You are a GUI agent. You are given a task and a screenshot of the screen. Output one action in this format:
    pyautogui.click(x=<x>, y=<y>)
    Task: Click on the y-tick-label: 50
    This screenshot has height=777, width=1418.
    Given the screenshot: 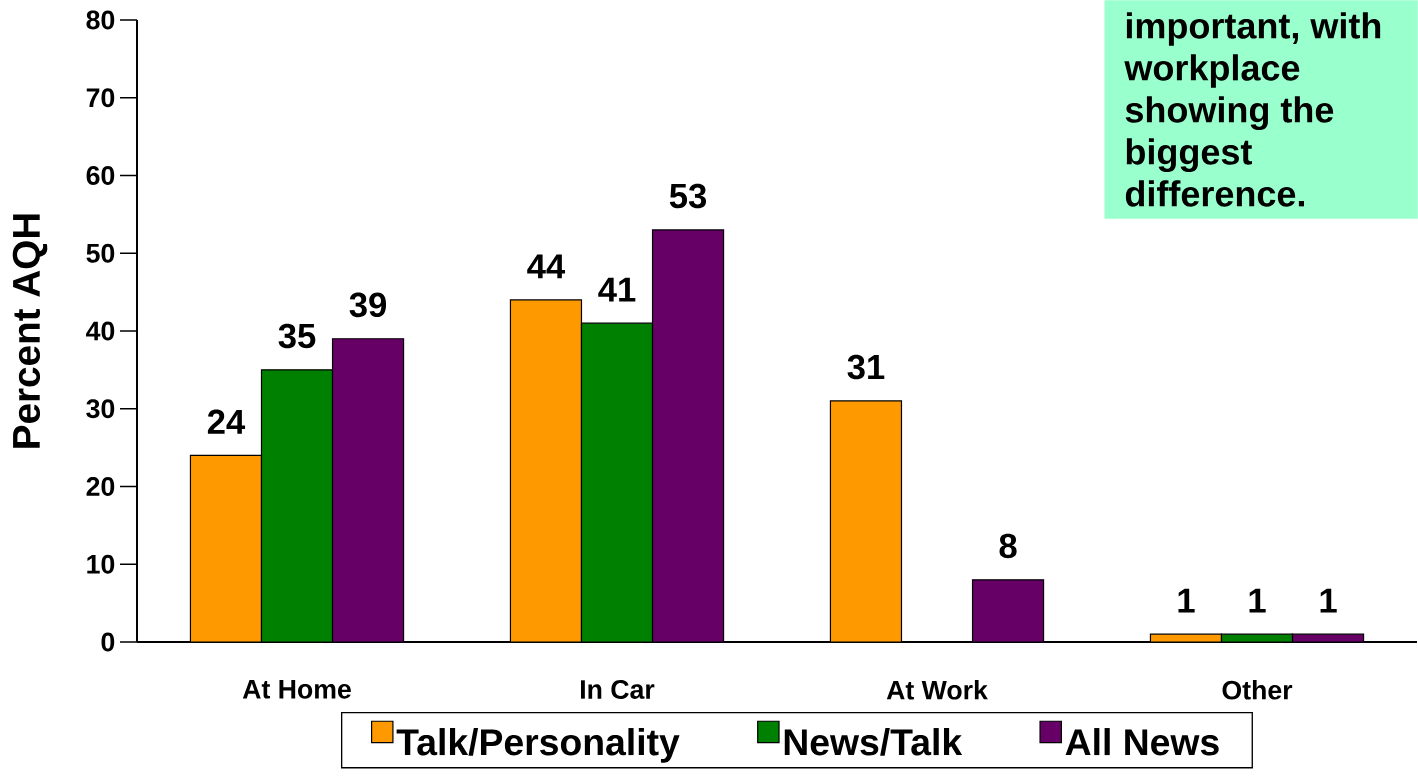 What is the action you would take?
    pyautogui.click(x=100, y=253)
    